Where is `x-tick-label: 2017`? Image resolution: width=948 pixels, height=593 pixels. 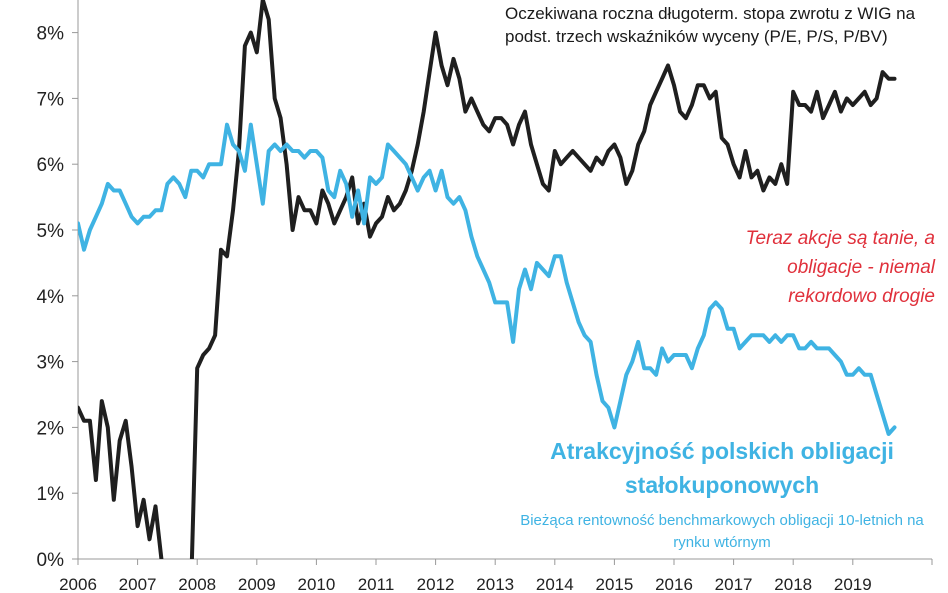 x-tick-label: 2017 is located at coordinates (734, 584).